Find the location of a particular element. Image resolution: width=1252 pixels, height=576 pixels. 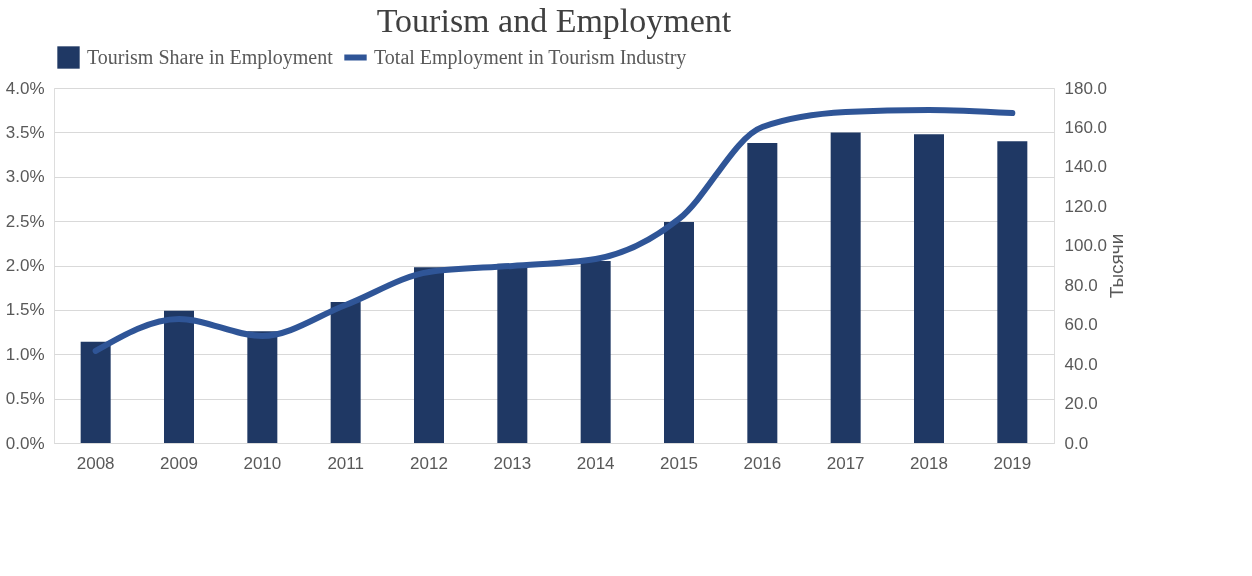

x-tick-label: 2013 is located at coordinates (512, 463).